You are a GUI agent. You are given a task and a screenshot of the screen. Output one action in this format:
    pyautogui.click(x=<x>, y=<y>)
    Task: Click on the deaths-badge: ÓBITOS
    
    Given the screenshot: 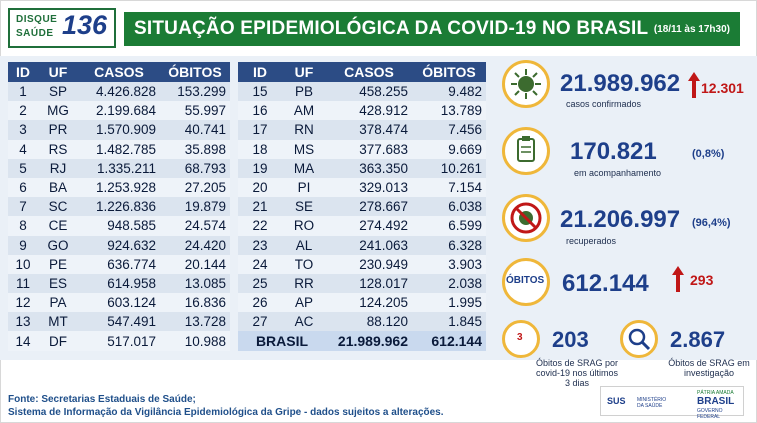 What is the action you would take?
    pyautogui.click(x=526, y=282)
    